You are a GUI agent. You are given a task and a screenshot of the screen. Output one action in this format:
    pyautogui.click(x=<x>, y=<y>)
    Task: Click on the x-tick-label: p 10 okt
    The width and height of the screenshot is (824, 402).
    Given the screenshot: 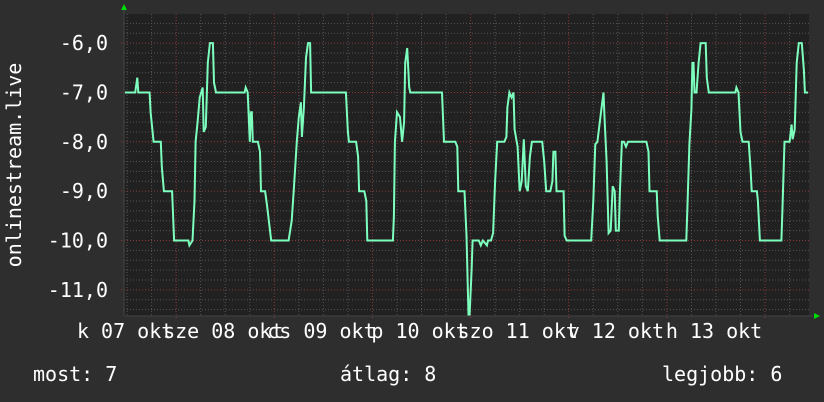 What is the action you would take?
    pyautogui.click(x=419, y=331)
    